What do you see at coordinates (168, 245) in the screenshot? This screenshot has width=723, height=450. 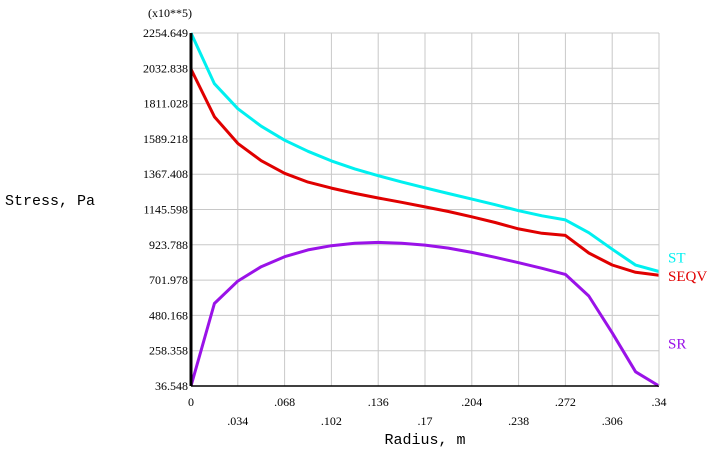 I see `y-tick-label: 923.788` at bounding box center [168, 245].